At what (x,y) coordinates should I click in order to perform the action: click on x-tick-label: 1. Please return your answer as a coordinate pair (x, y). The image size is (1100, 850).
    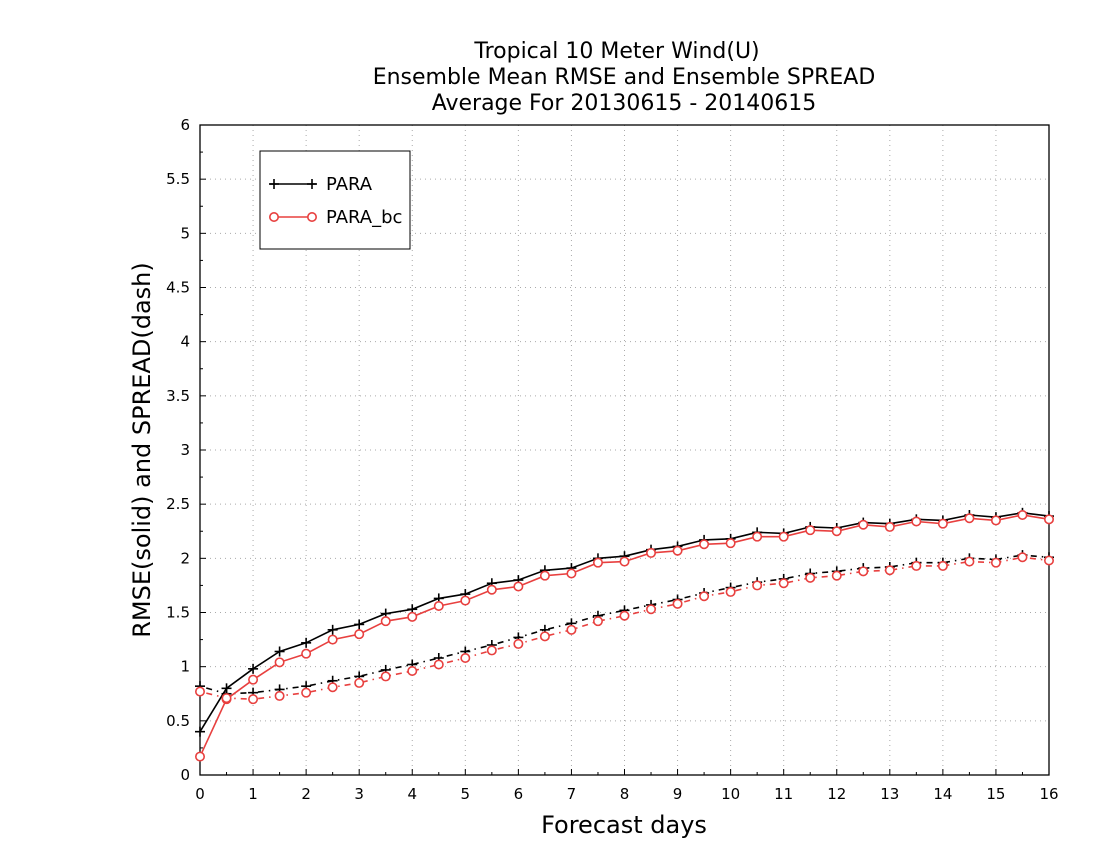
    Looking at the image, I should click on (253, 794).